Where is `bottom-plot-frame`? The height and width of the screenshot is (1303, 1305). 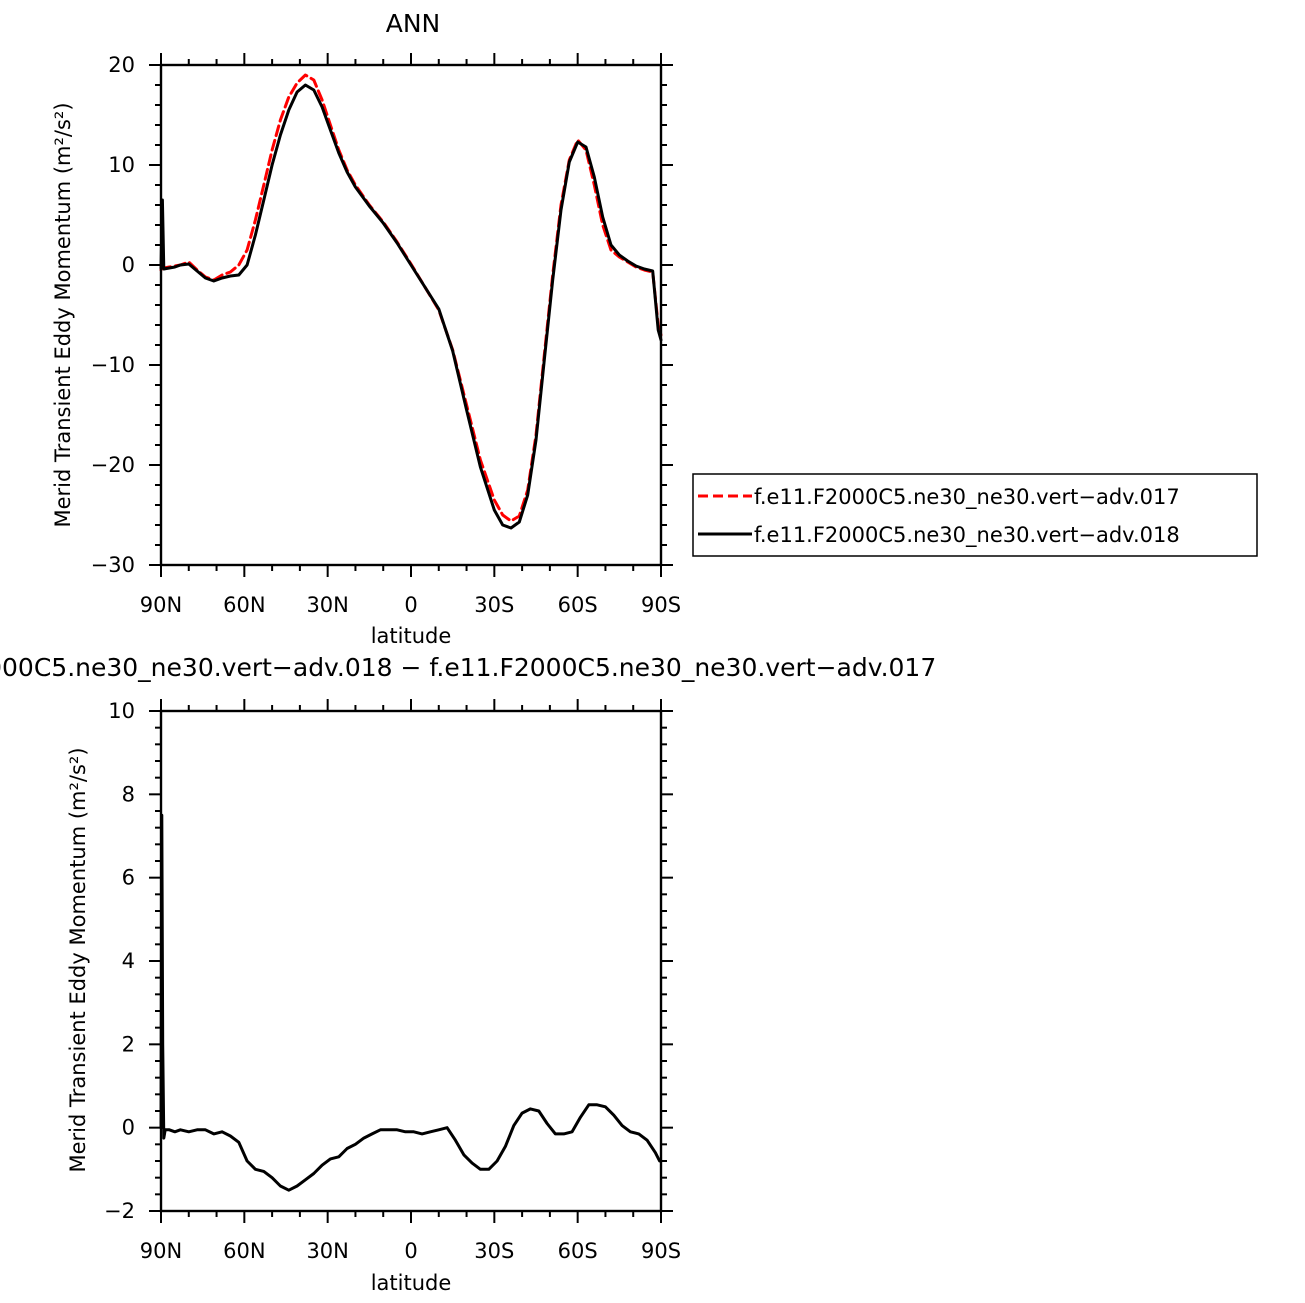 bottom-plot-frame is located at coordinates (411, 961).